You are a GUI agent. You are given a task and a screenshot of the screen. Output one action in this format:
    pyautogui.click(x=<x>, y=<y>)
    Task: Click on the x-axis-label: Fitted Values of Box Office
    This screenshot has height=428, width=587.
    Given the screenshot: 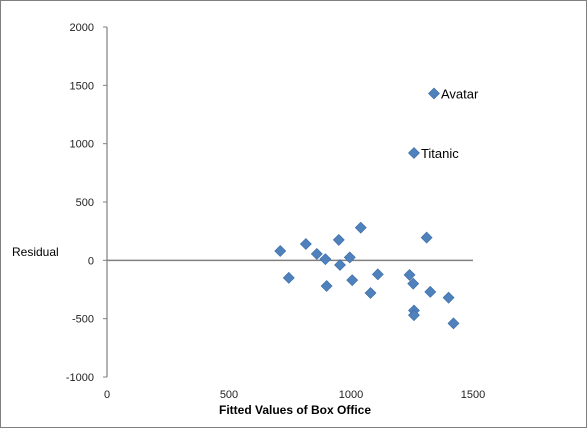 What is the action you would take?
    pyautogui.click(x=295, y=410)
    